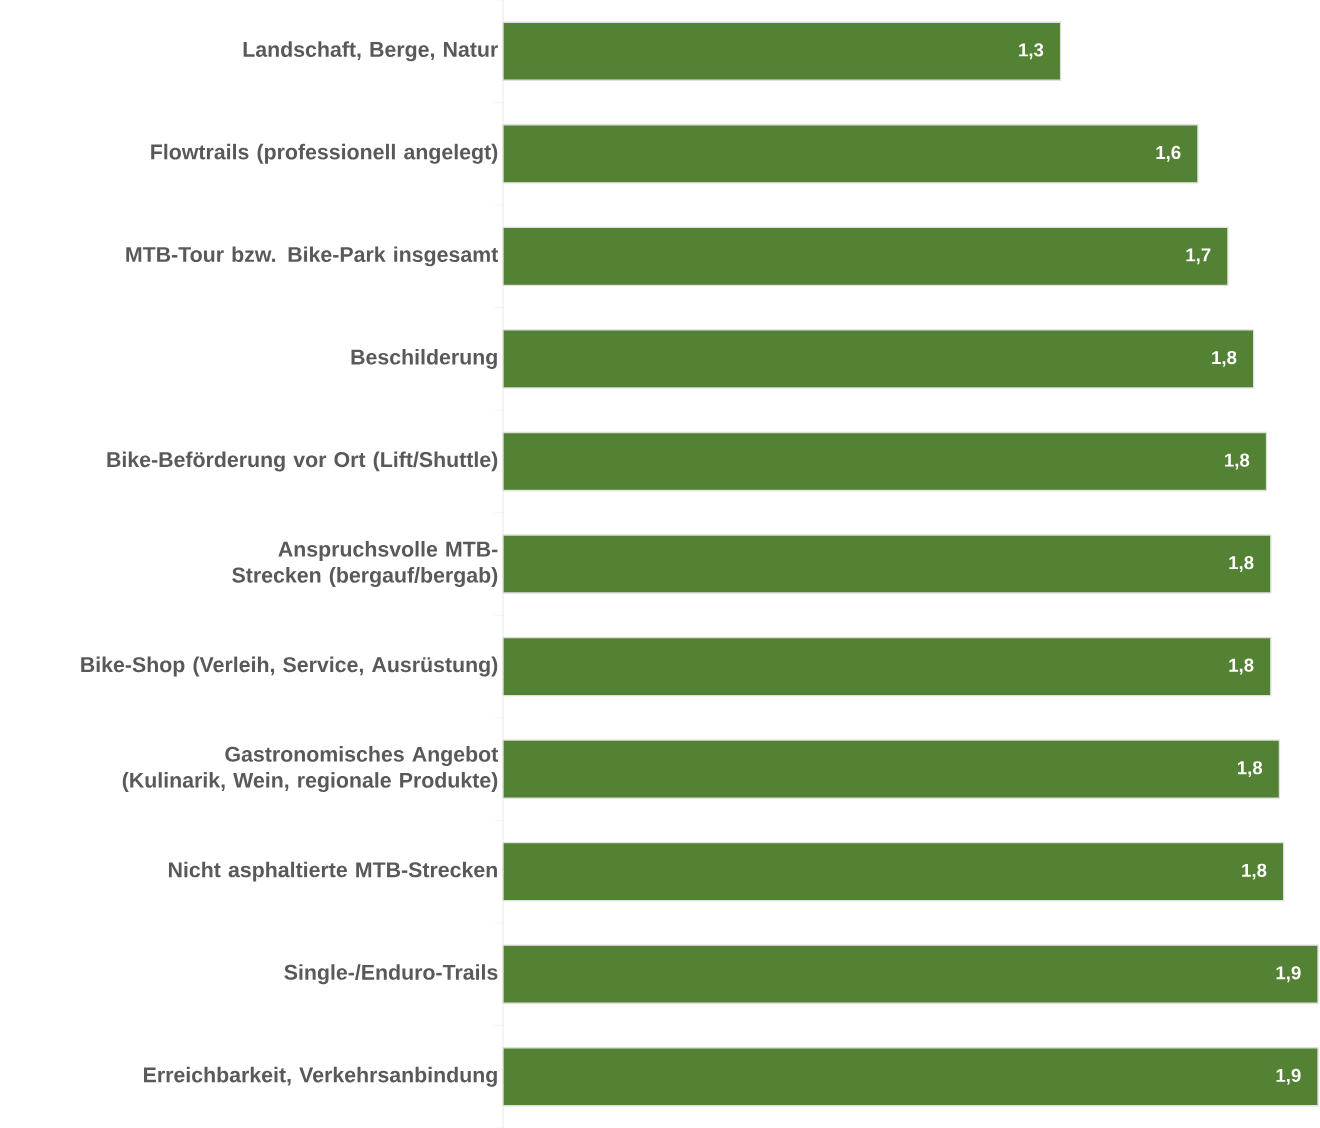 This screenshot has width=1320, height=1128. I want to click on y-tick-label: Landschaft, Berge, Natur, so click(370, 51).